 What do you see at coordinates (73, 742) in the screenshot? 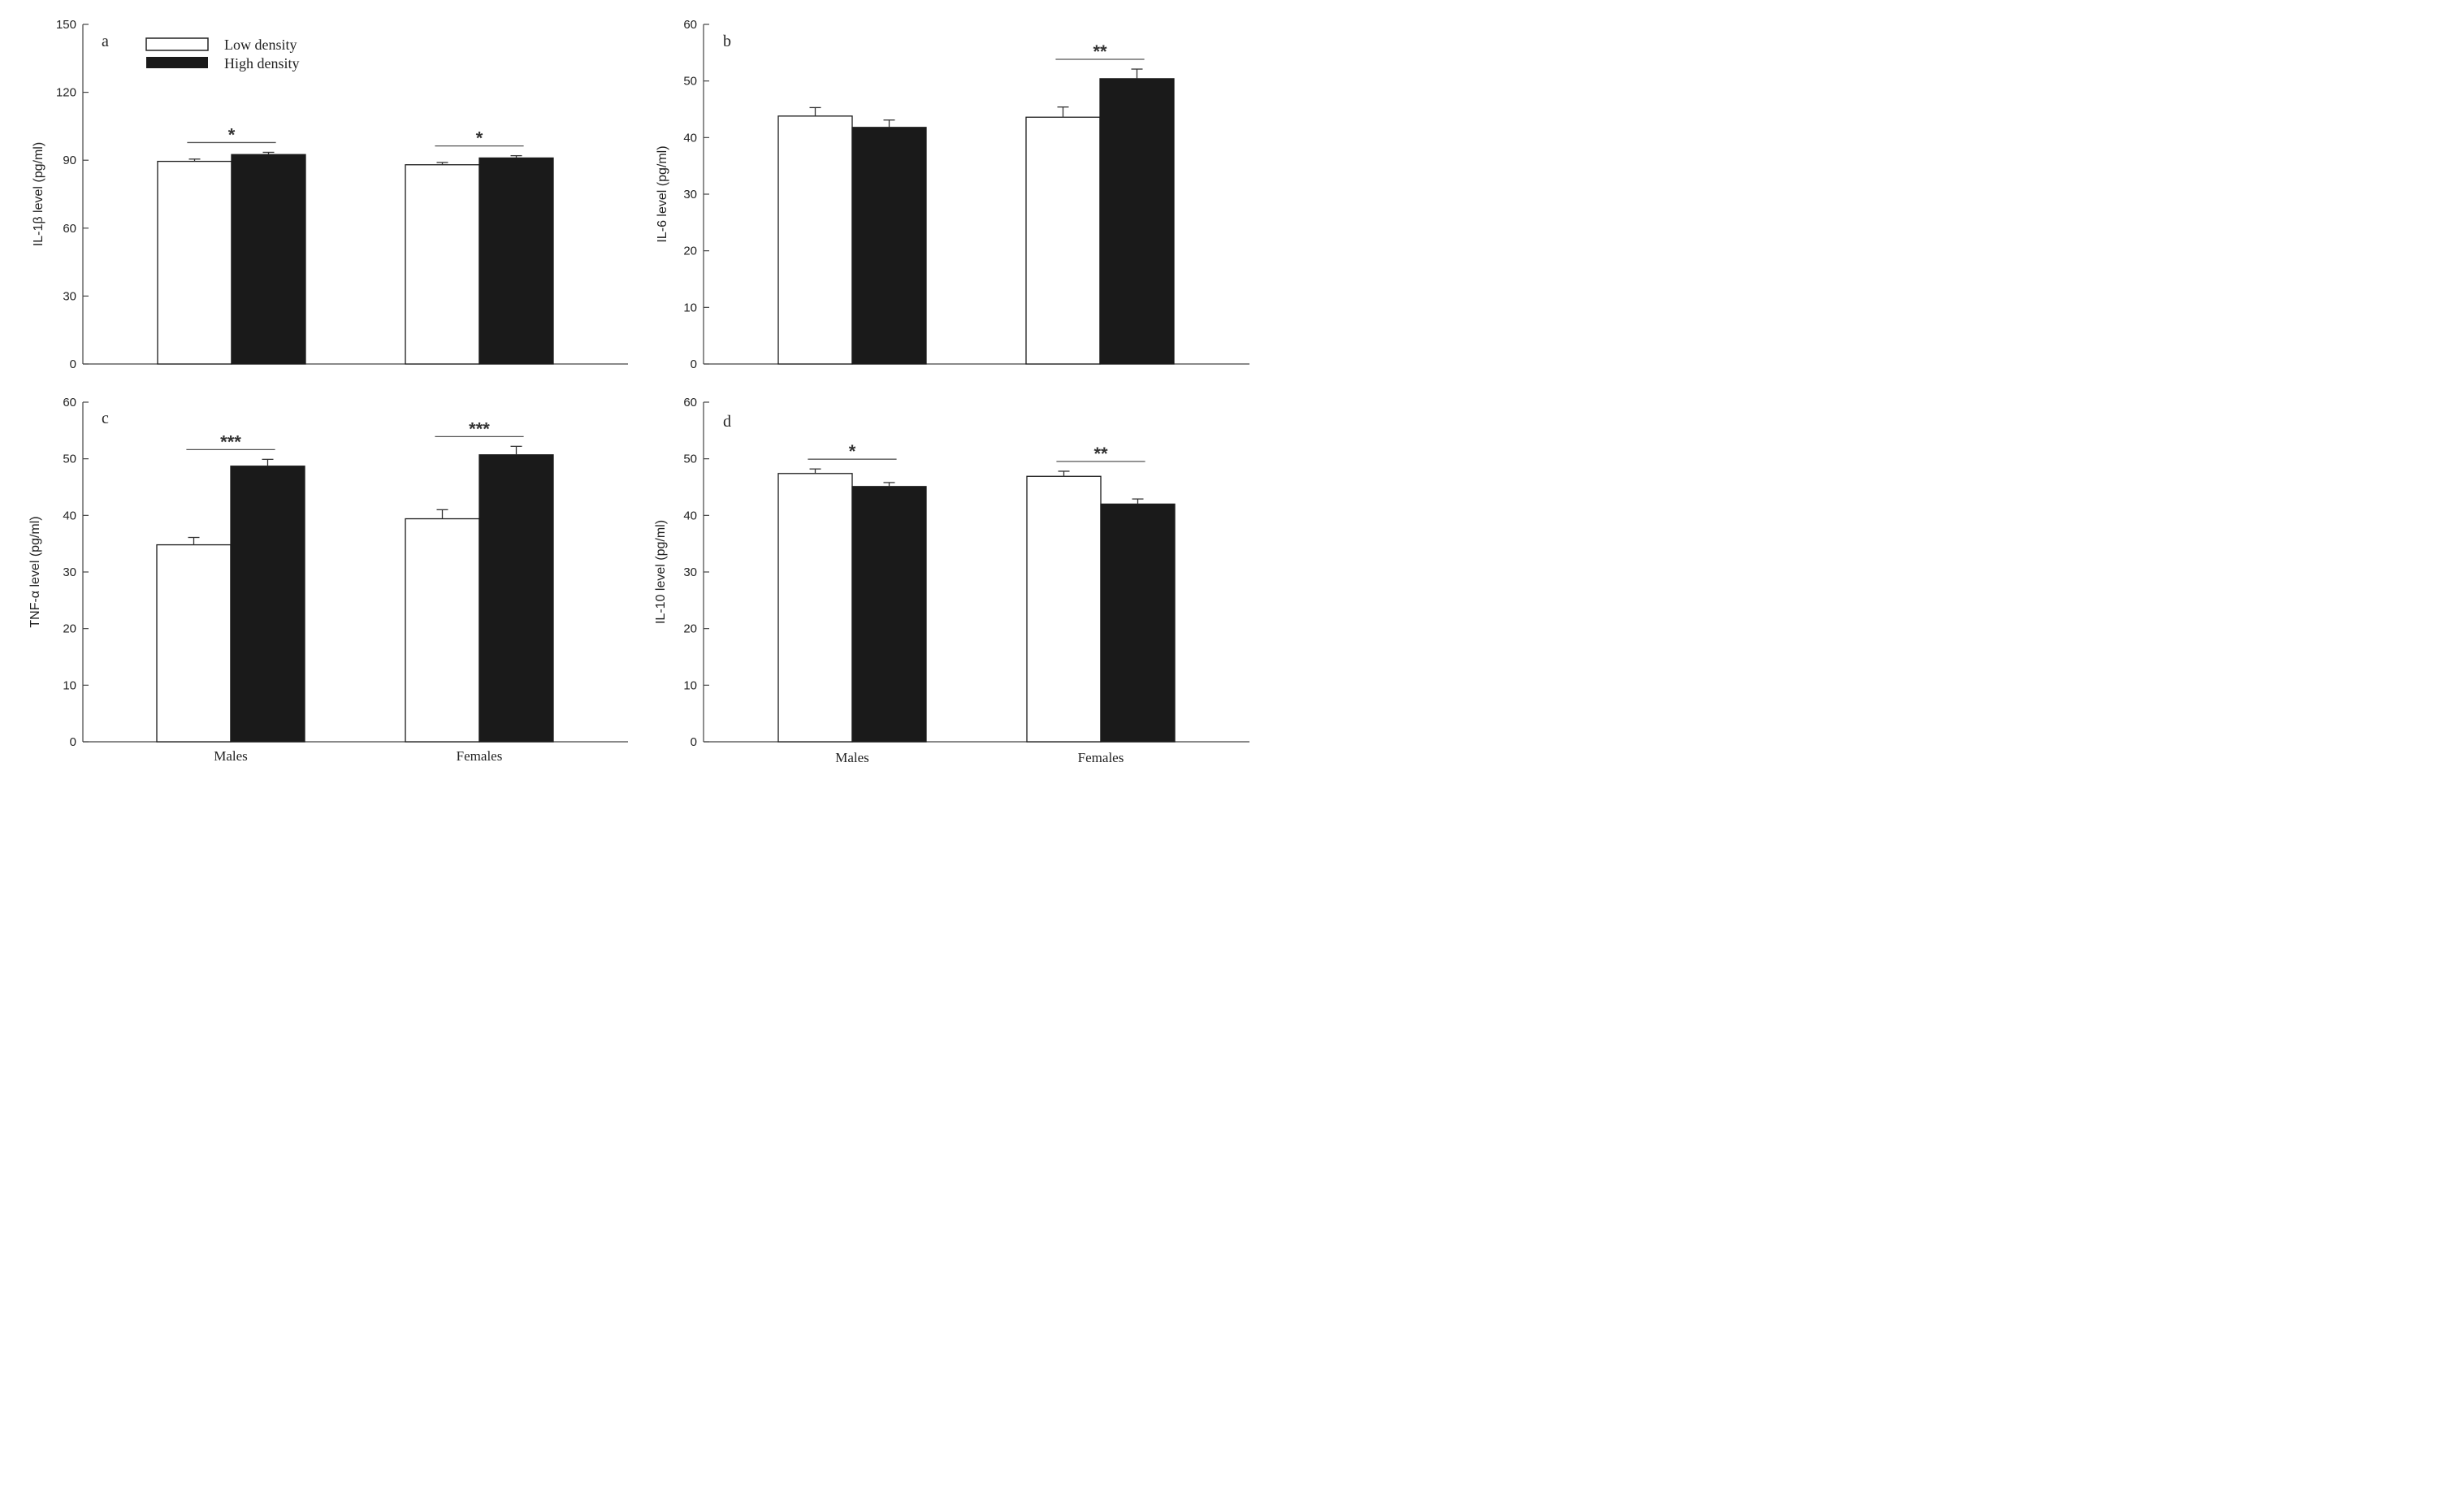
I see `panel-c-y-tick-label-0: 0` at bounding box center [73, 742].